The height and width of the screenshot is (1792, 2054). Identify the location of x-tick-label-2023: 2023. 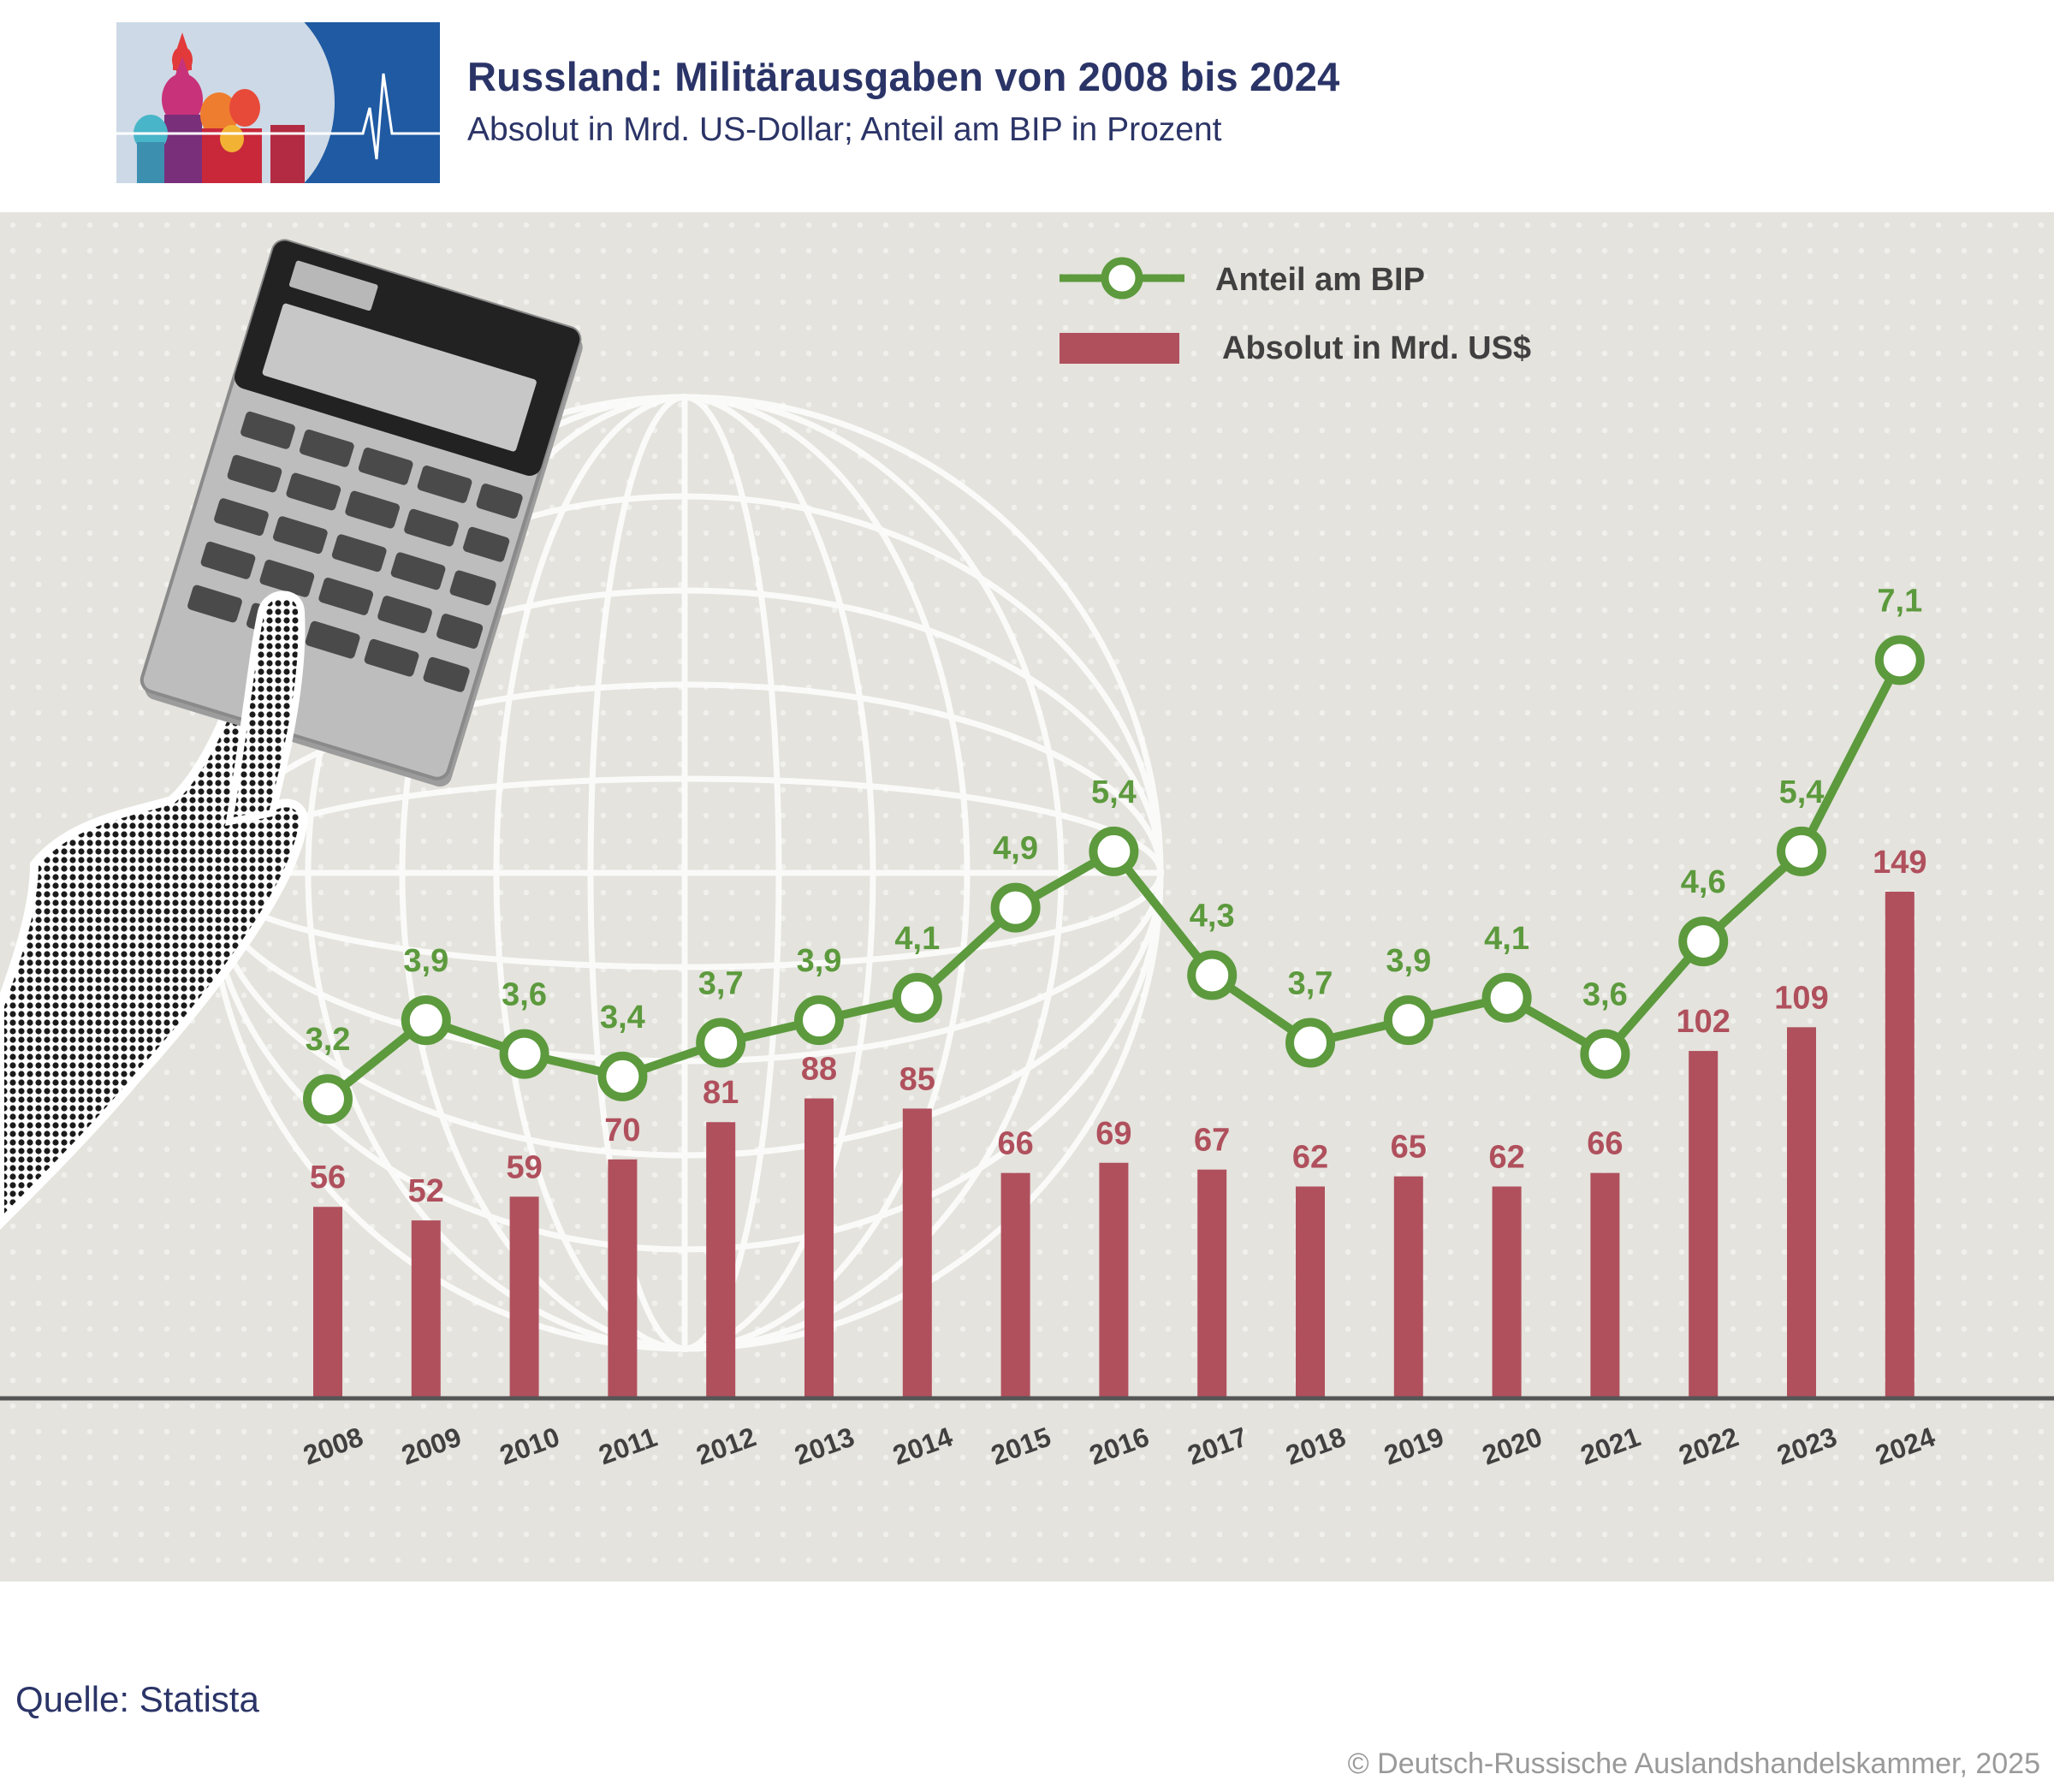
(1807, 1446).